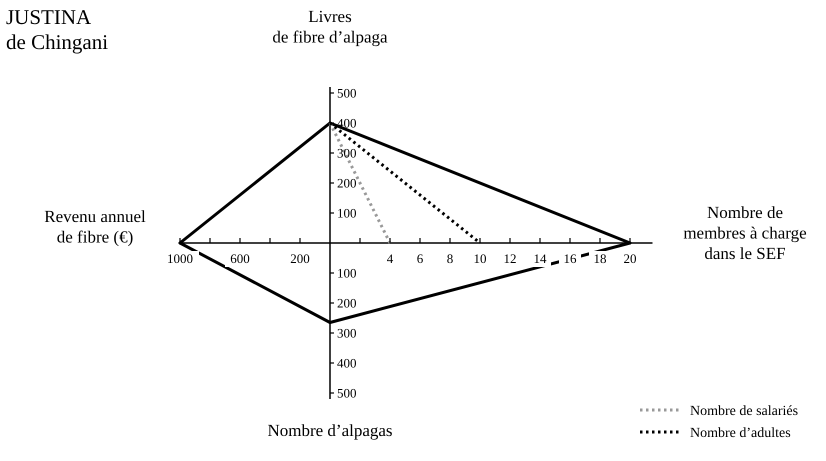  Describe the element at coordinates (480, 258) in the screenshot. I see `x-tick-label: 10` at that location.